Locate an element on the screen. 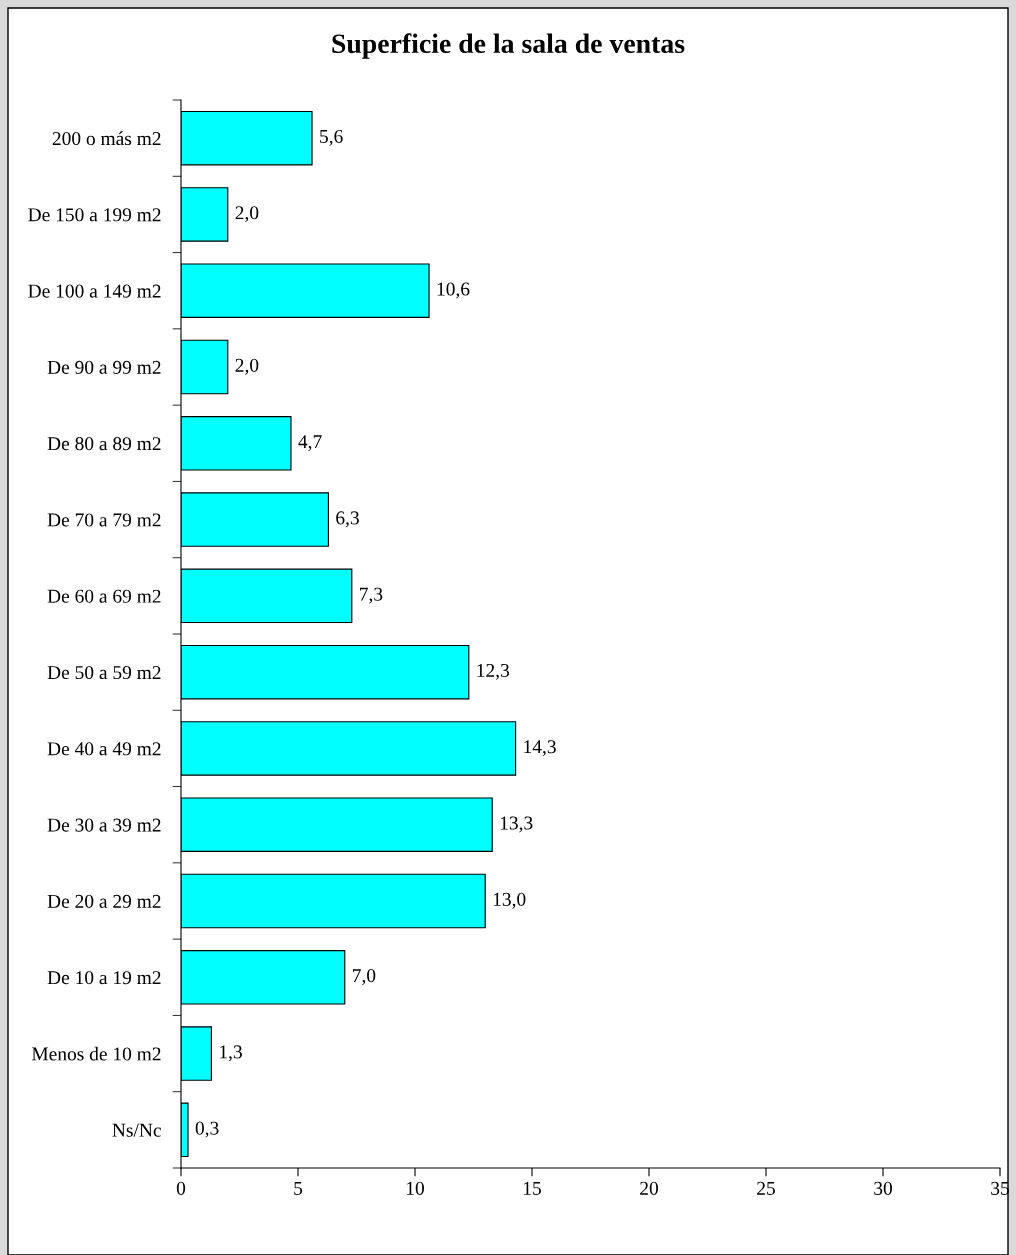  x-tick-label: 20 is located at coordinates (649, 1188).